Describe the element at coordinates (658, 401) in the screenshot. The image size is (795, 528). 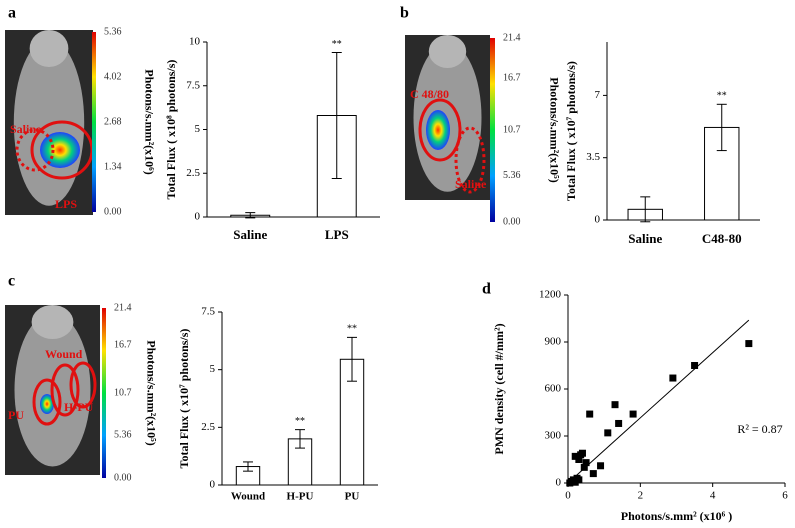
I see `trendline` at that location.